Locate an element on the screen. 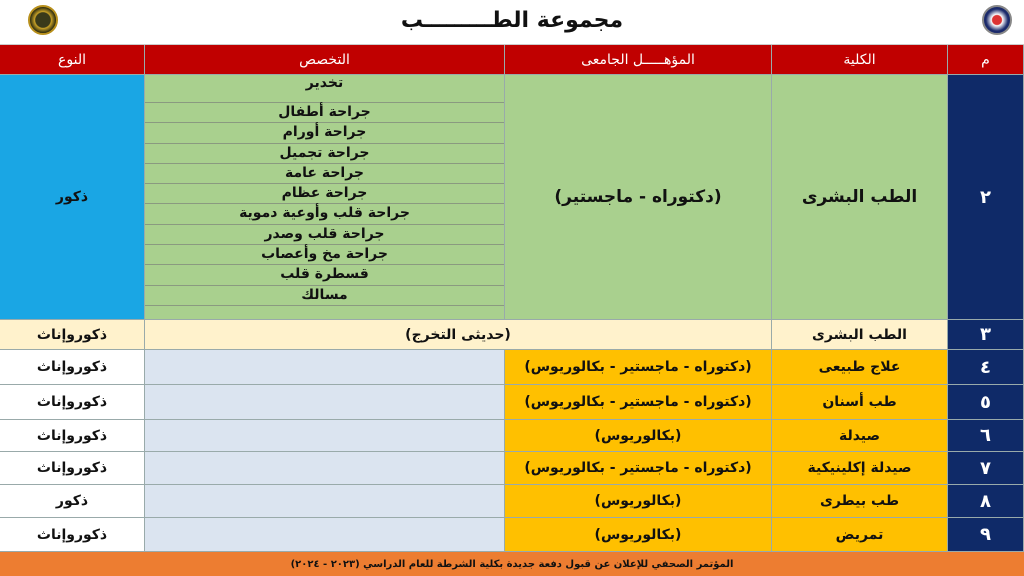 This screenshot has width=1024, height=576. college-cell: طب بيطرى is located at coordinates (860, 501).